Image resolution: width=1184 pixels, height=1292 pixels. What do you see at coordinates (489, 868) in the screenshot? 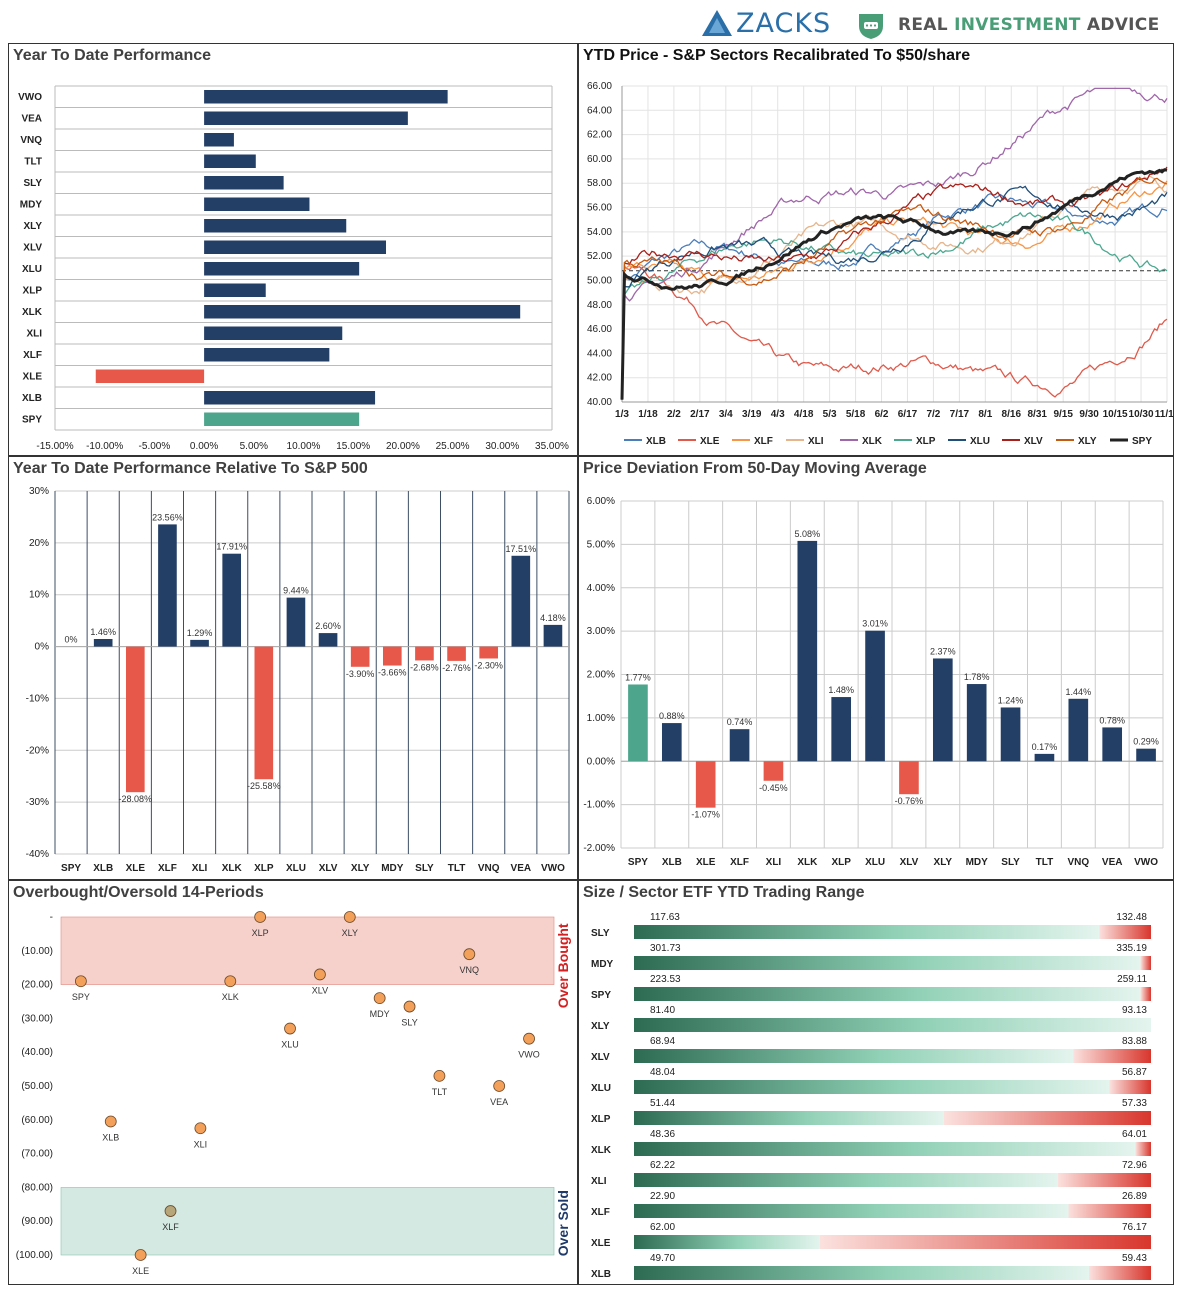
I see `category-label: VNQ` at bounding box center [489, 868].